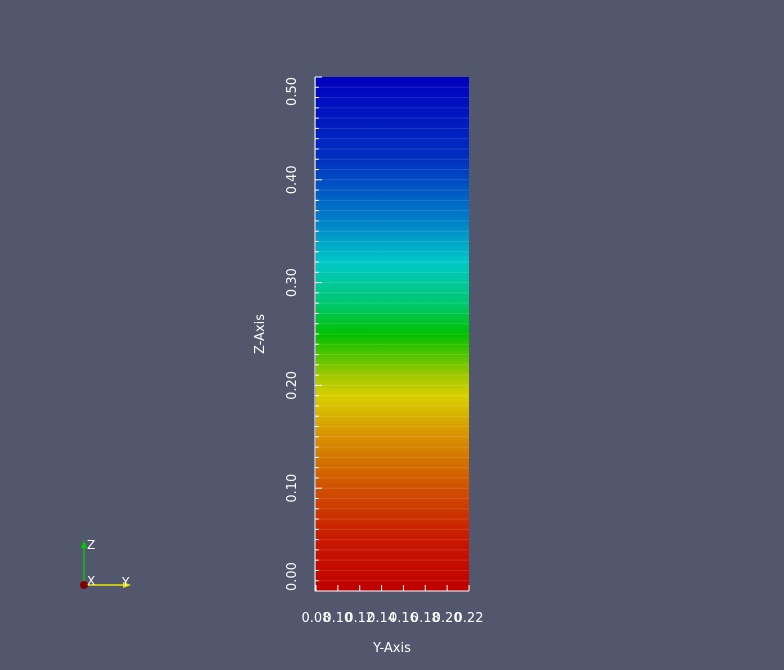  I want to click on y-axis-tick-label: 0.18, so click(425, 618).